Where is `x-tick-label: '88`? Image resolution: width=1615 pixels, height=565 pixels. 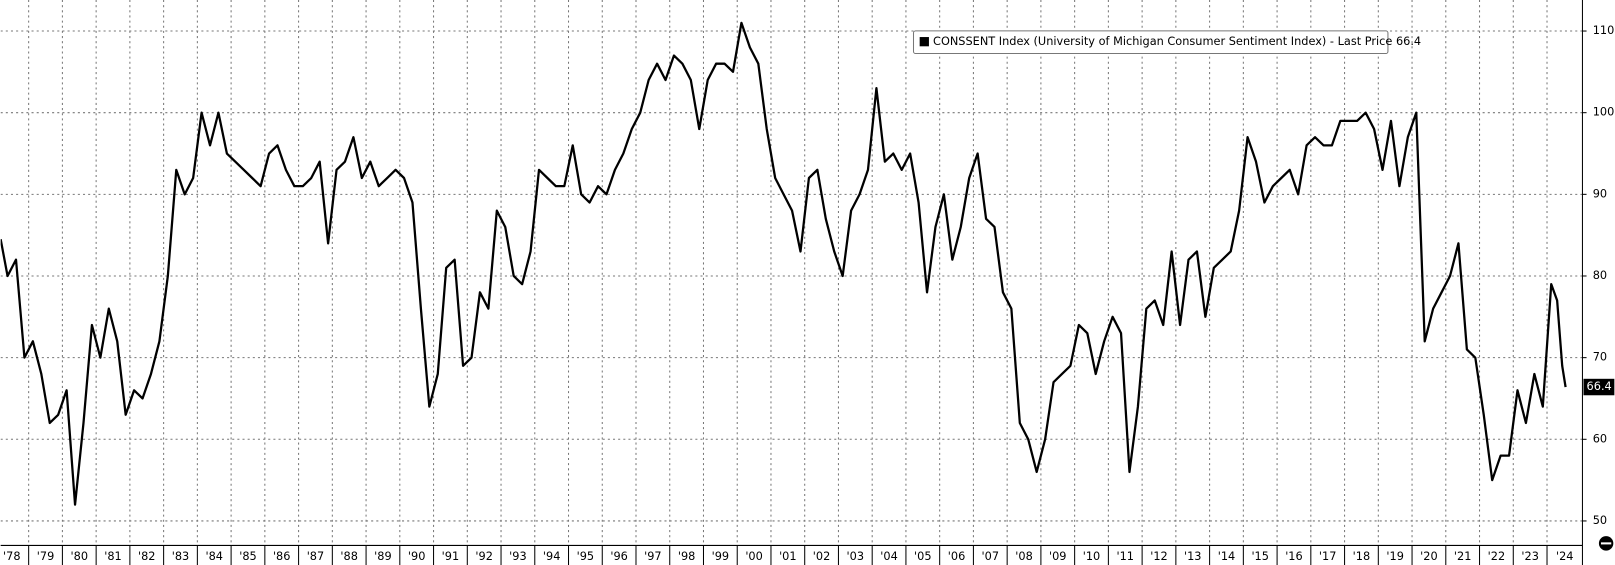 x-tick-label: '88 is located at coordinates (349, 556).